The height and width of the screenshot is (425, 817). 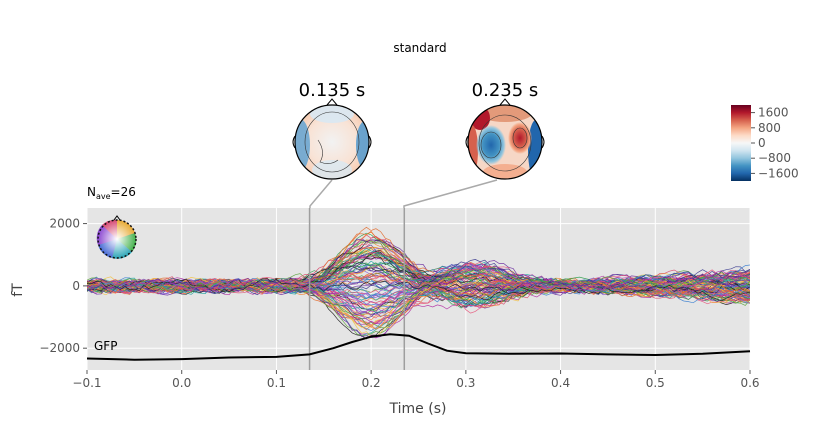 I want to click on x-tick-label: 0.0, so click(x=181, y=383).